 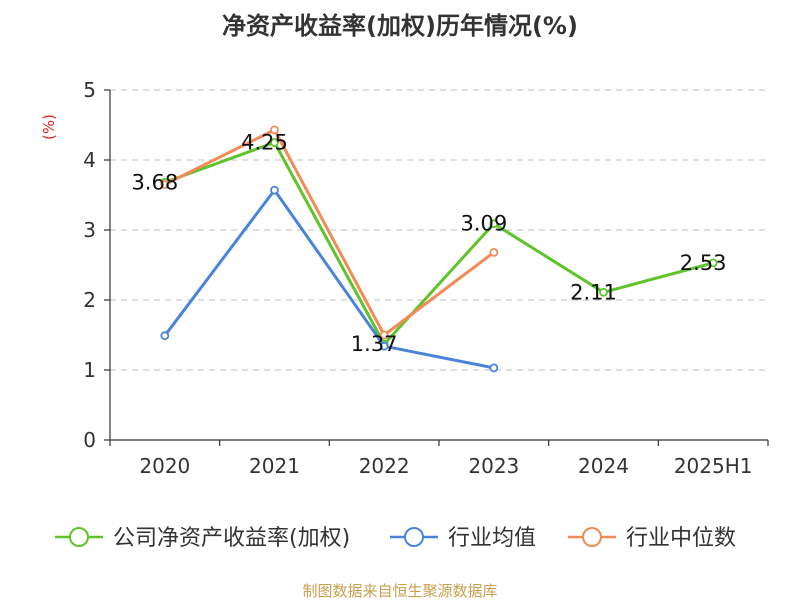 I want to click on chart-title: 净资产收益率(加权)历年情况(%), so click(x=400, y=26).